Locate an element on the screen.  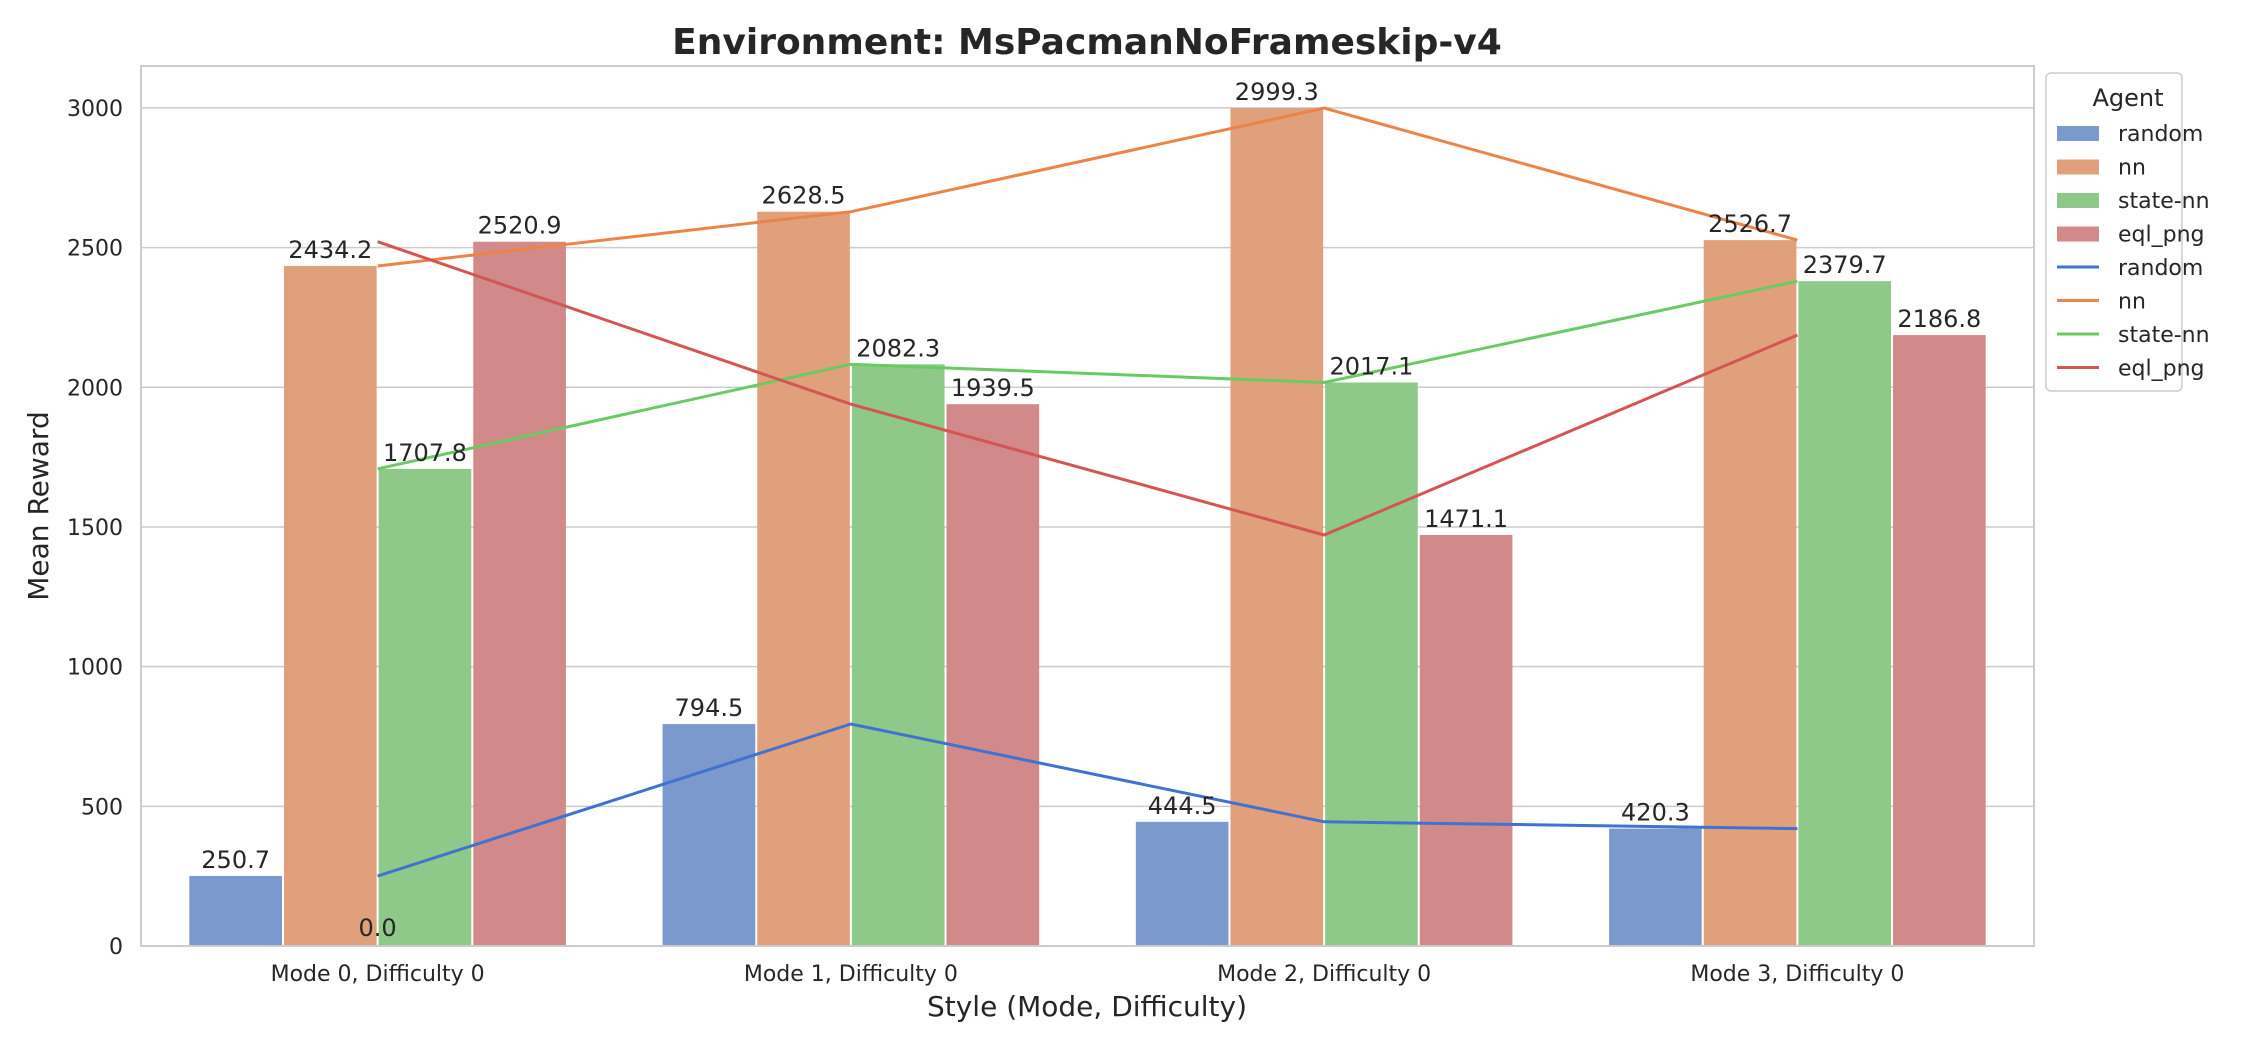
bar-value-label: 250.7 is located at coordinates (235, 860).